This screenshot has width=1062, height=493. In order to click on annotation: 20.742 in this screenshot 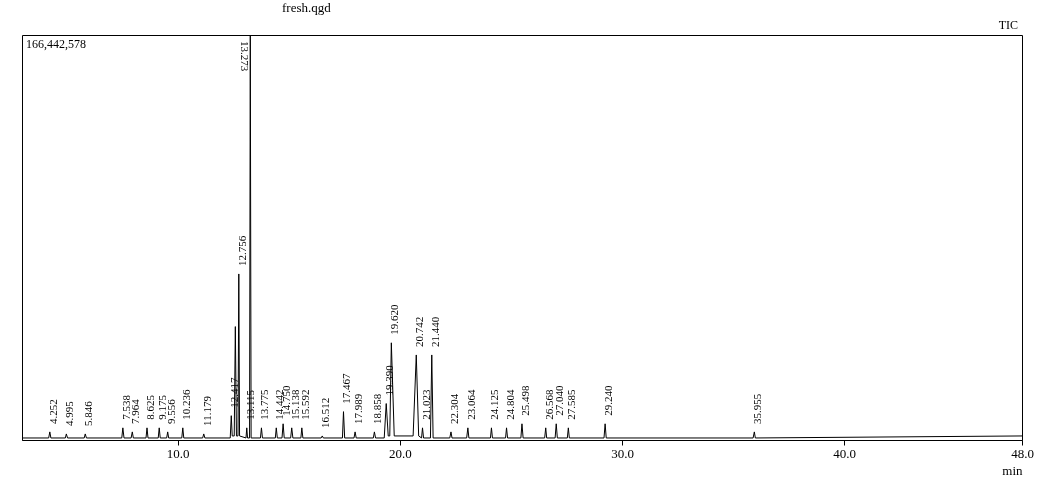, I will do `click(419, 331)`.